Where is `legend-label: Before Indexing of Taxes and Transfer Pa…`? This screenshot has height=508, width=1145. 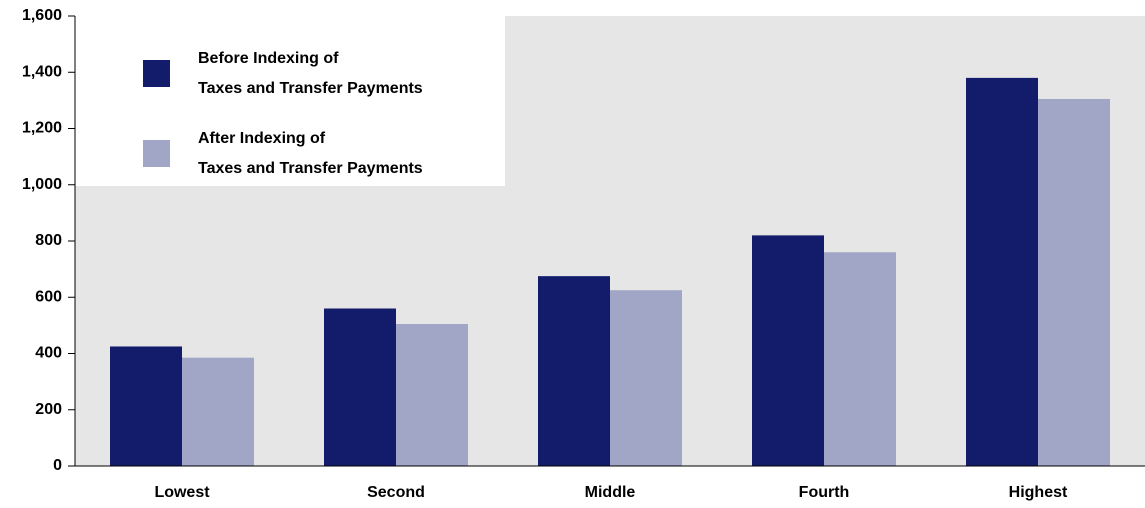 legend-label: Before Indexing of Taxes and Transfer Pa… is located at coordinates (310, 73).